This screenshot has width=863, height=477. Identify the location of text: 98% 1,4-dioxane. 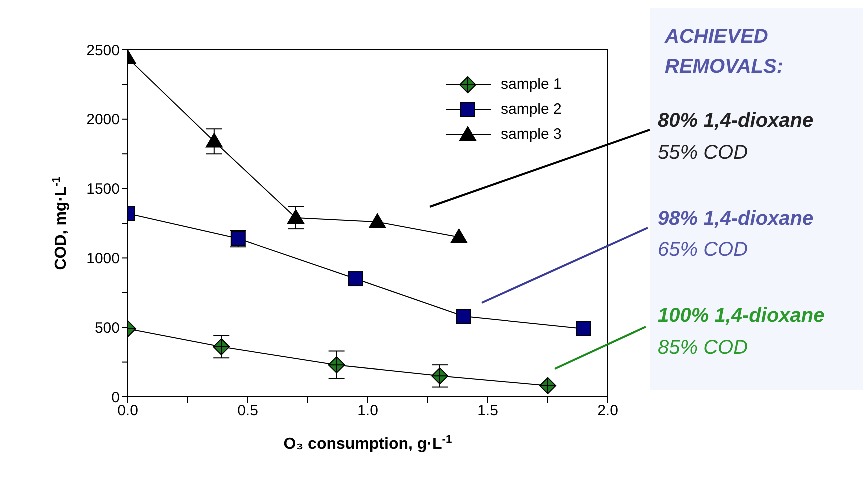
(736, 219).